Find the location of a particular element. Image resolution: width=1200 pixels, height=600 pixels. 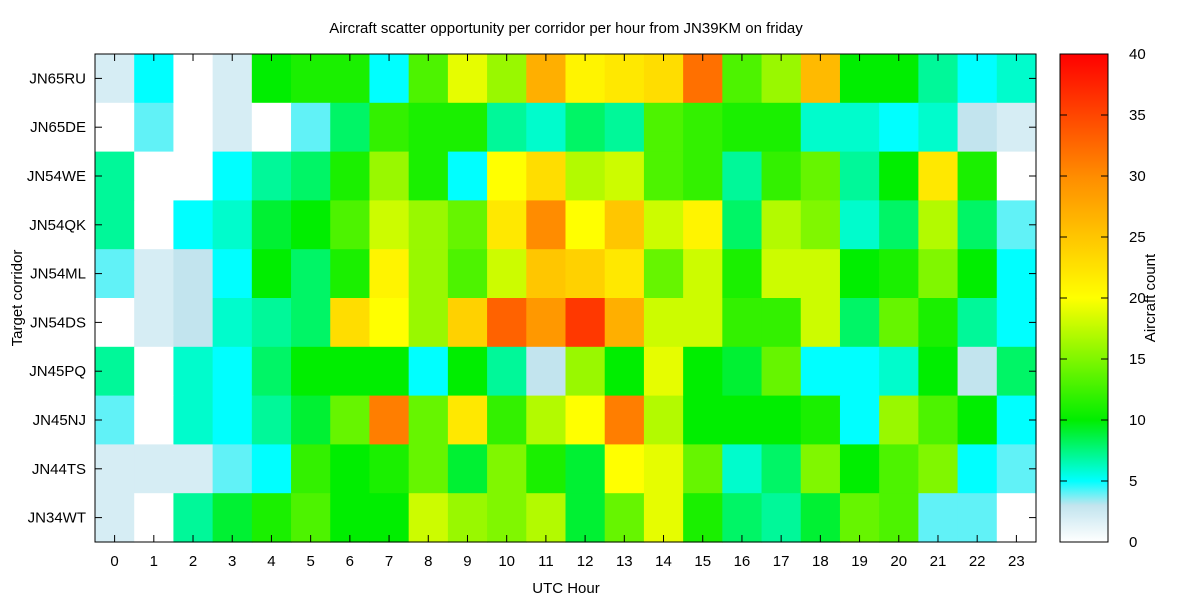

x-tick-label: 2 is located at coordinates (193, 561).